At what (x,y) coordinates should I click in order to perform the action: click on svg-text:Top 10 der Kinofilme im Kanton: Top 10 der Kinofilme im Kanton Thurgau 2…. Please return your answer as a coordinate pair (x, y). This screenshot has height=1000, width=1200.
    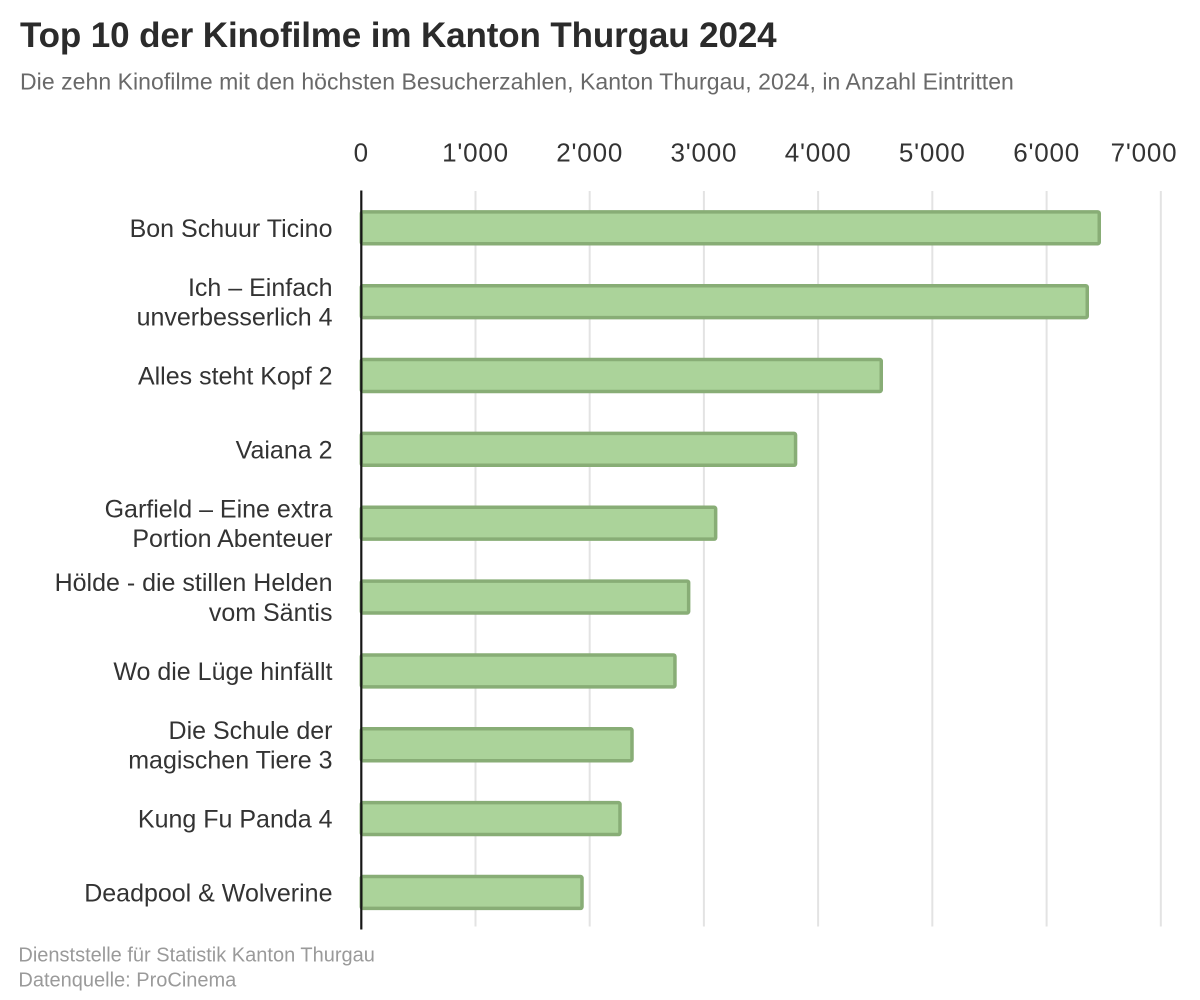
    Looking at the image, I should click on (398, 35).